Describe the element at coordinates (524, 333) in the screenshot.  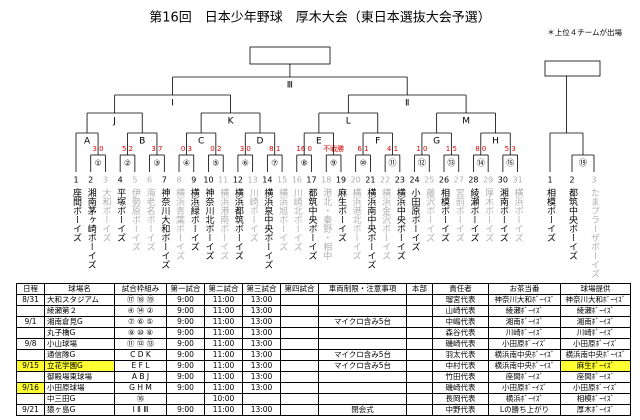
I see `table-cell: 川崎ﾎﾞｰｲｽﾞ` at that location.